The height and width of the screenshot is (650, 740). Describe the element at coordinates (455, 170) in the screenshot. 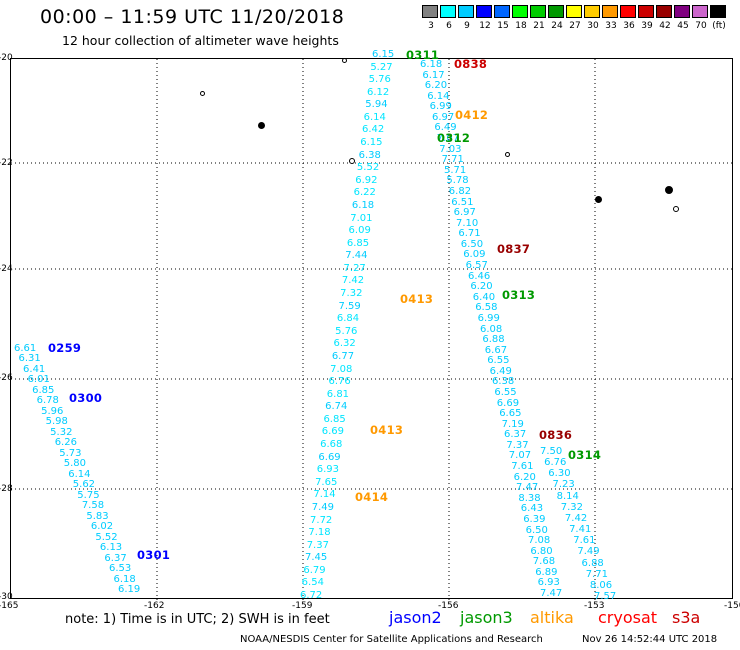

I see `wave-height-label: 5.71` at that location.